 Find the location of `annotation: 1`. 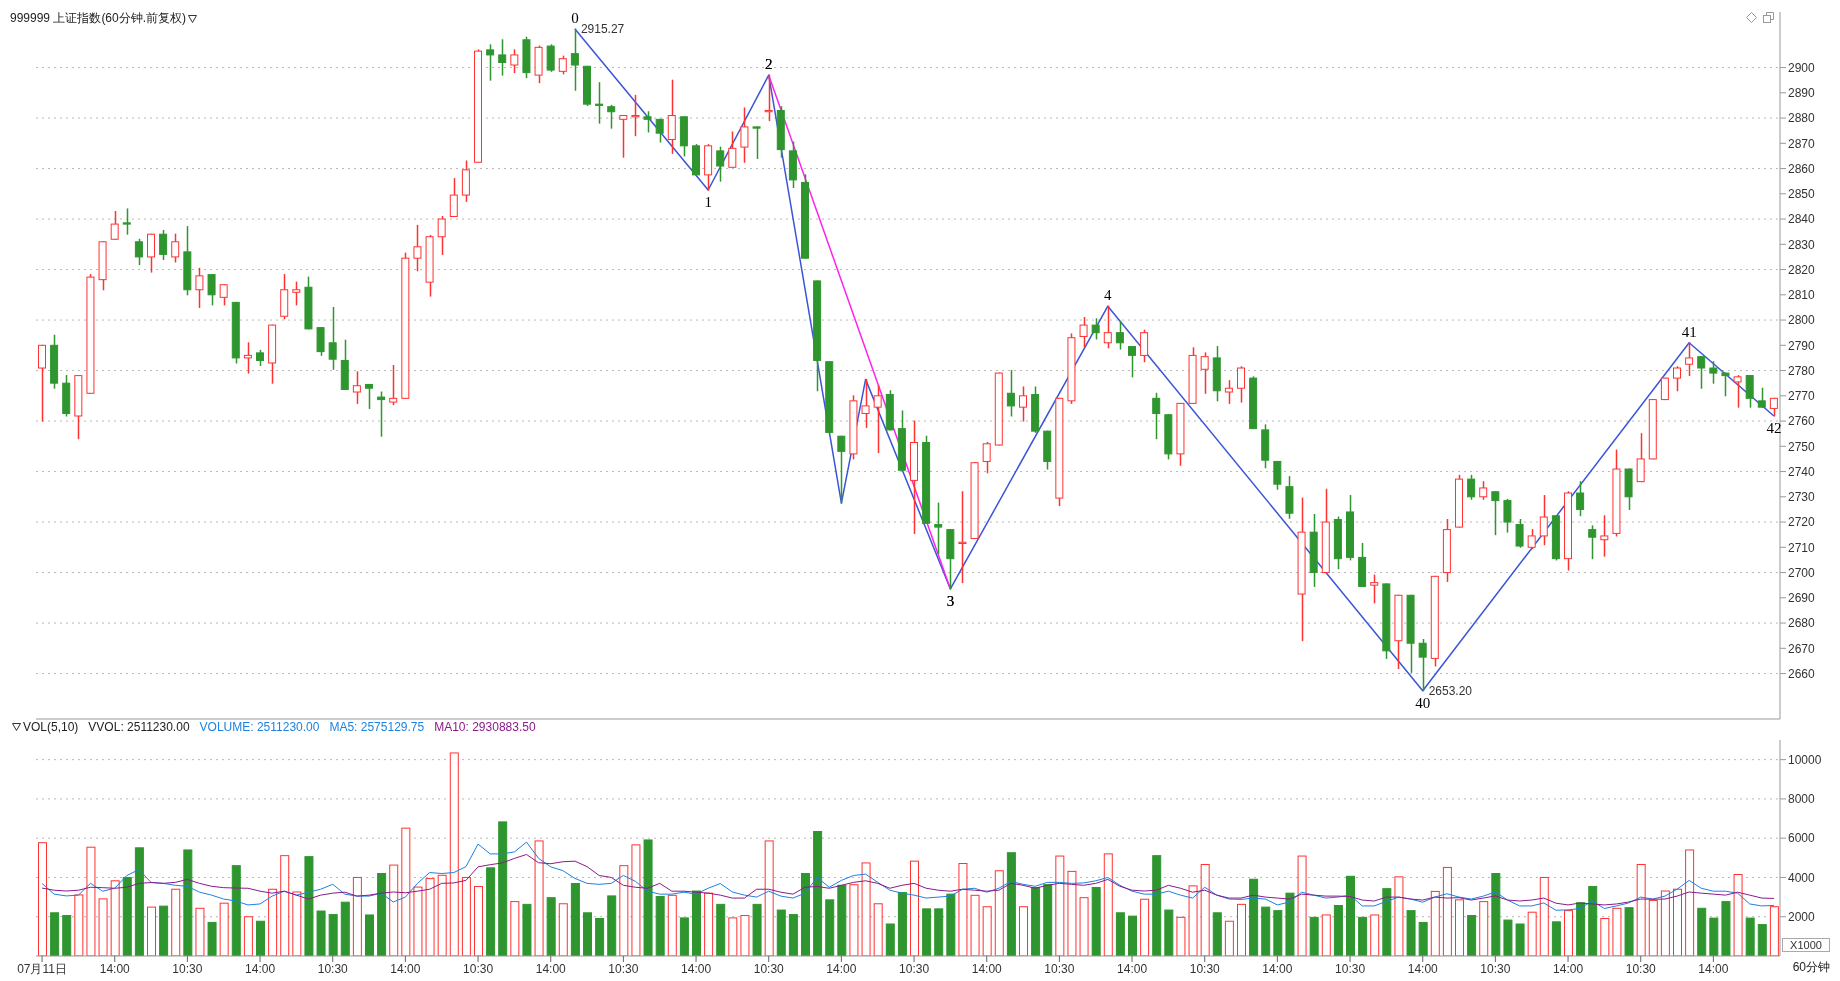

annotation: 1 is located at coordinates (708, 202).